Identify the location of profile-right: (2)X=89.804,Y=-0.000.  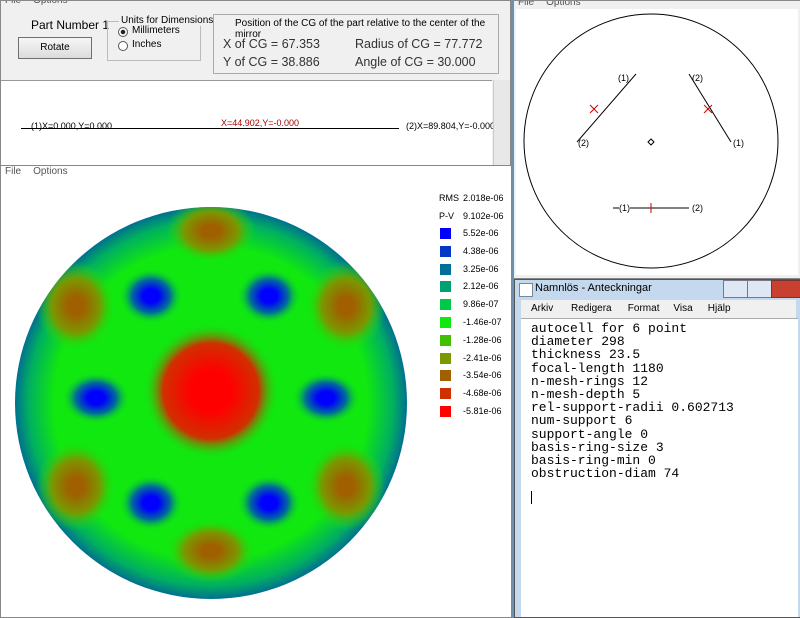
(451, 126).